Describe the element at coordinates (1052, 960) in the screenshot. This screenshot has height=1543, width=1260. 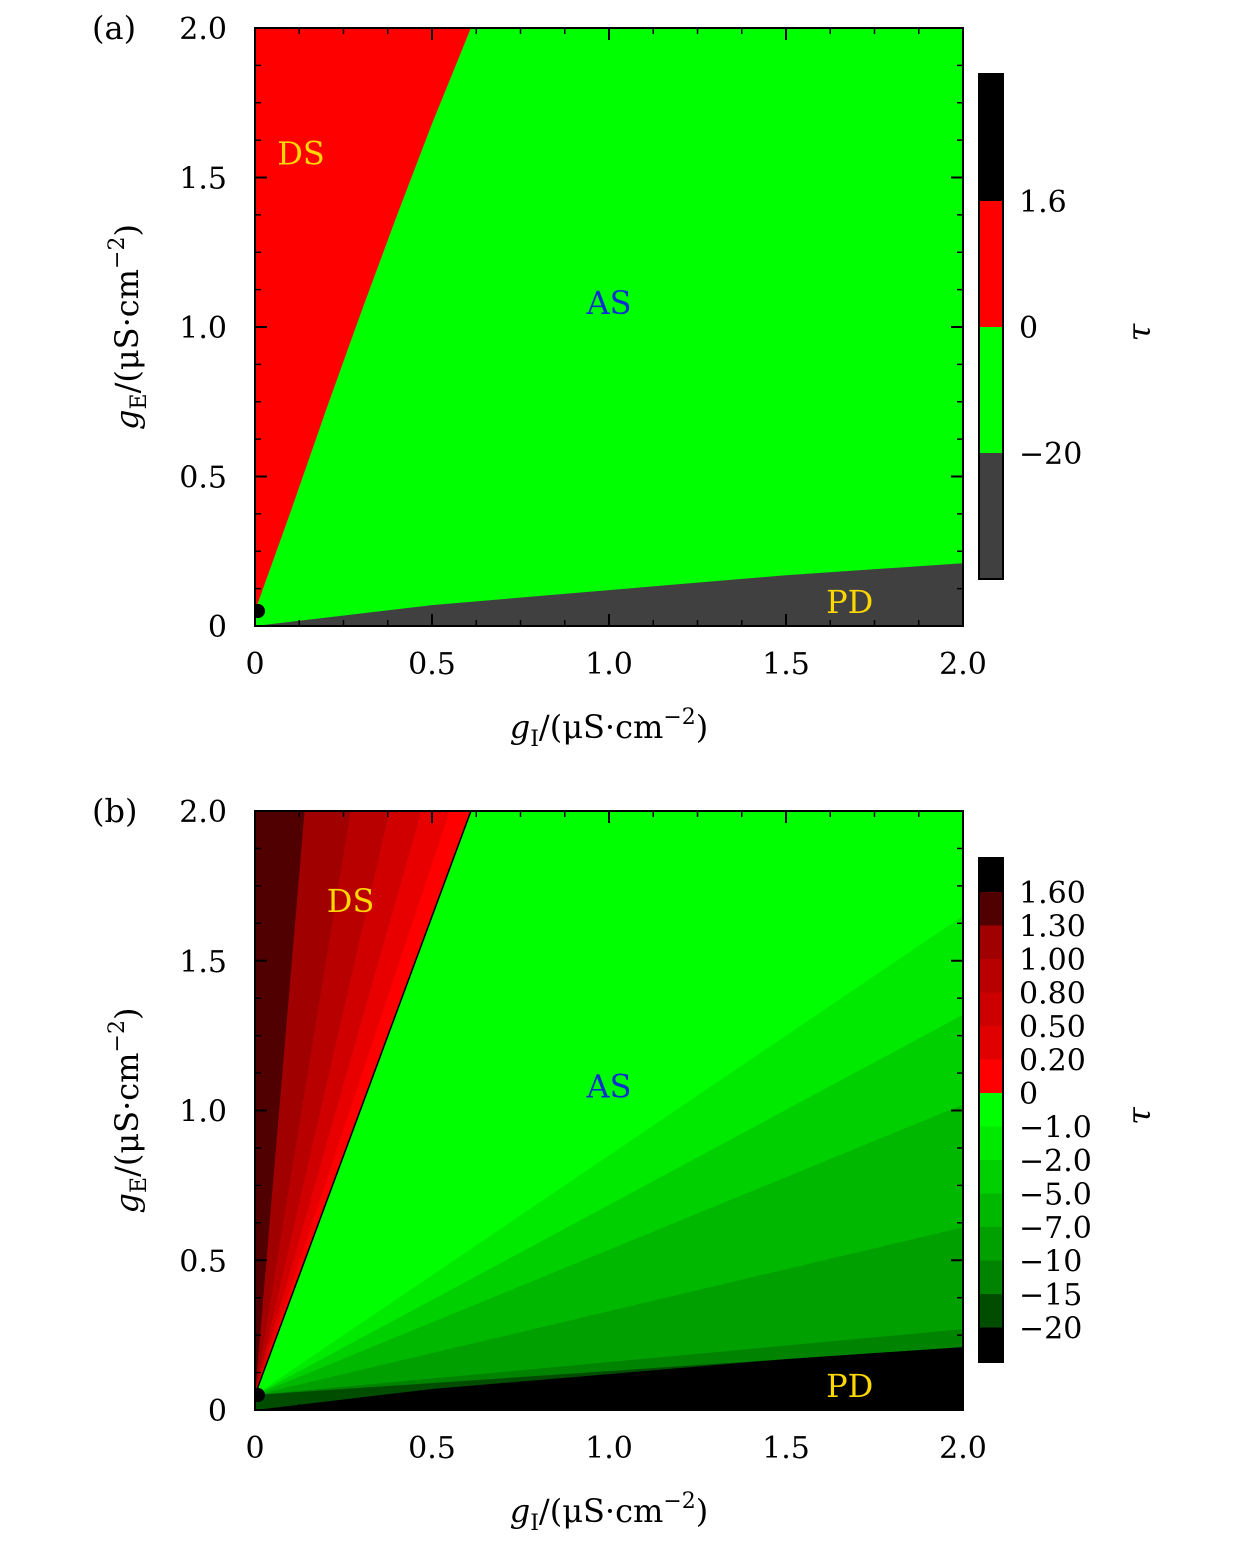
I see `colorbar-tick-label: 1.00` at that location.